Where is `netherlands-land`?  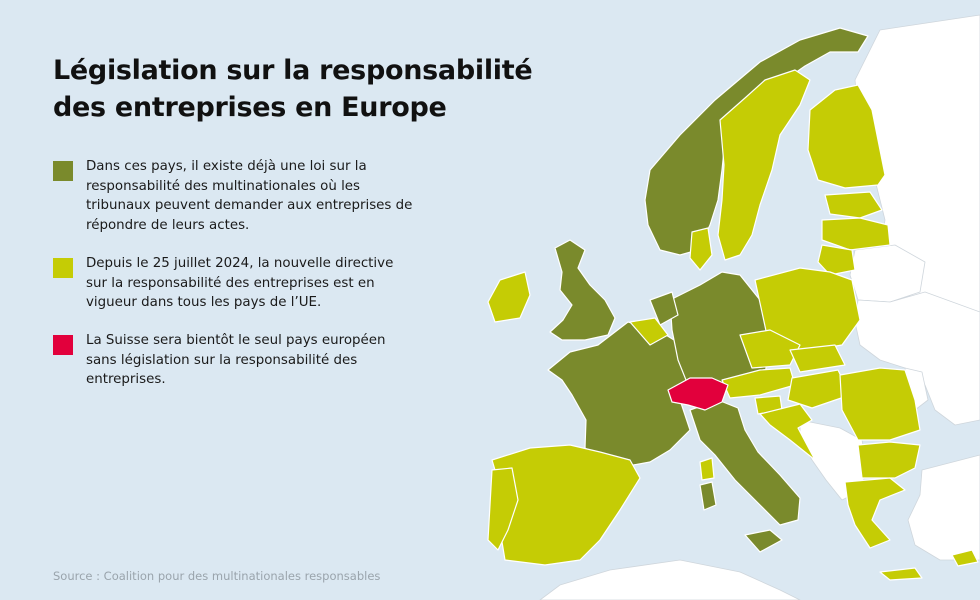
netherlands-land is located at coordinates (664, 308).